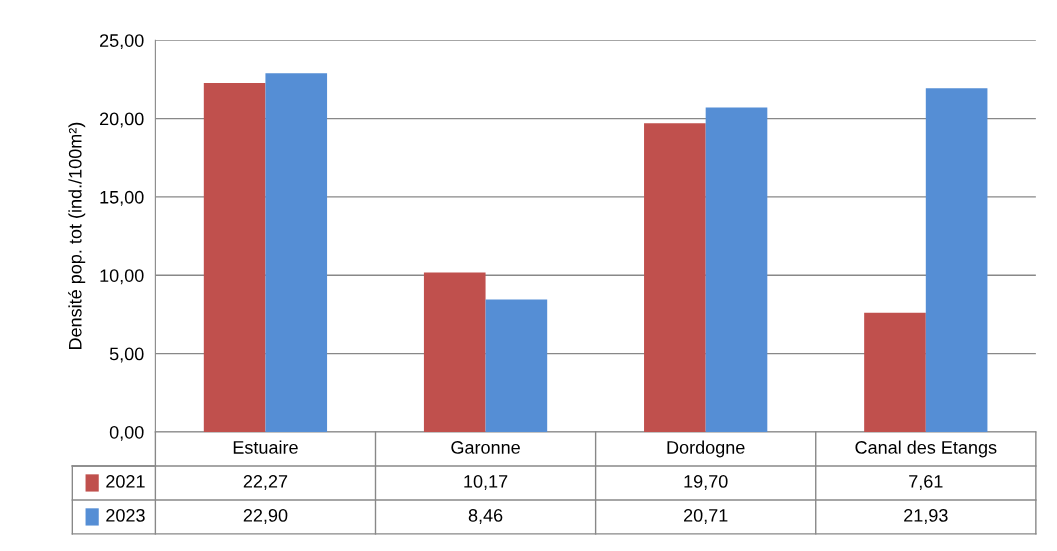  What do you see at coordinates (125, 481) in the screenshot?
I see `legend-label: 2021` at bounding box center [125, 481].